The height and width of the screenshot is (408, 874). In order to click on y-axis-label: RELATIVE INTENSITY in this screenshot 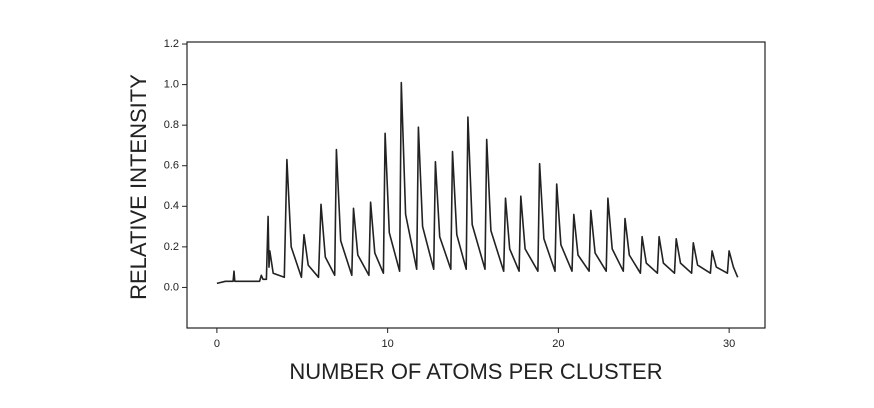, I will do `click(138, 187)`.